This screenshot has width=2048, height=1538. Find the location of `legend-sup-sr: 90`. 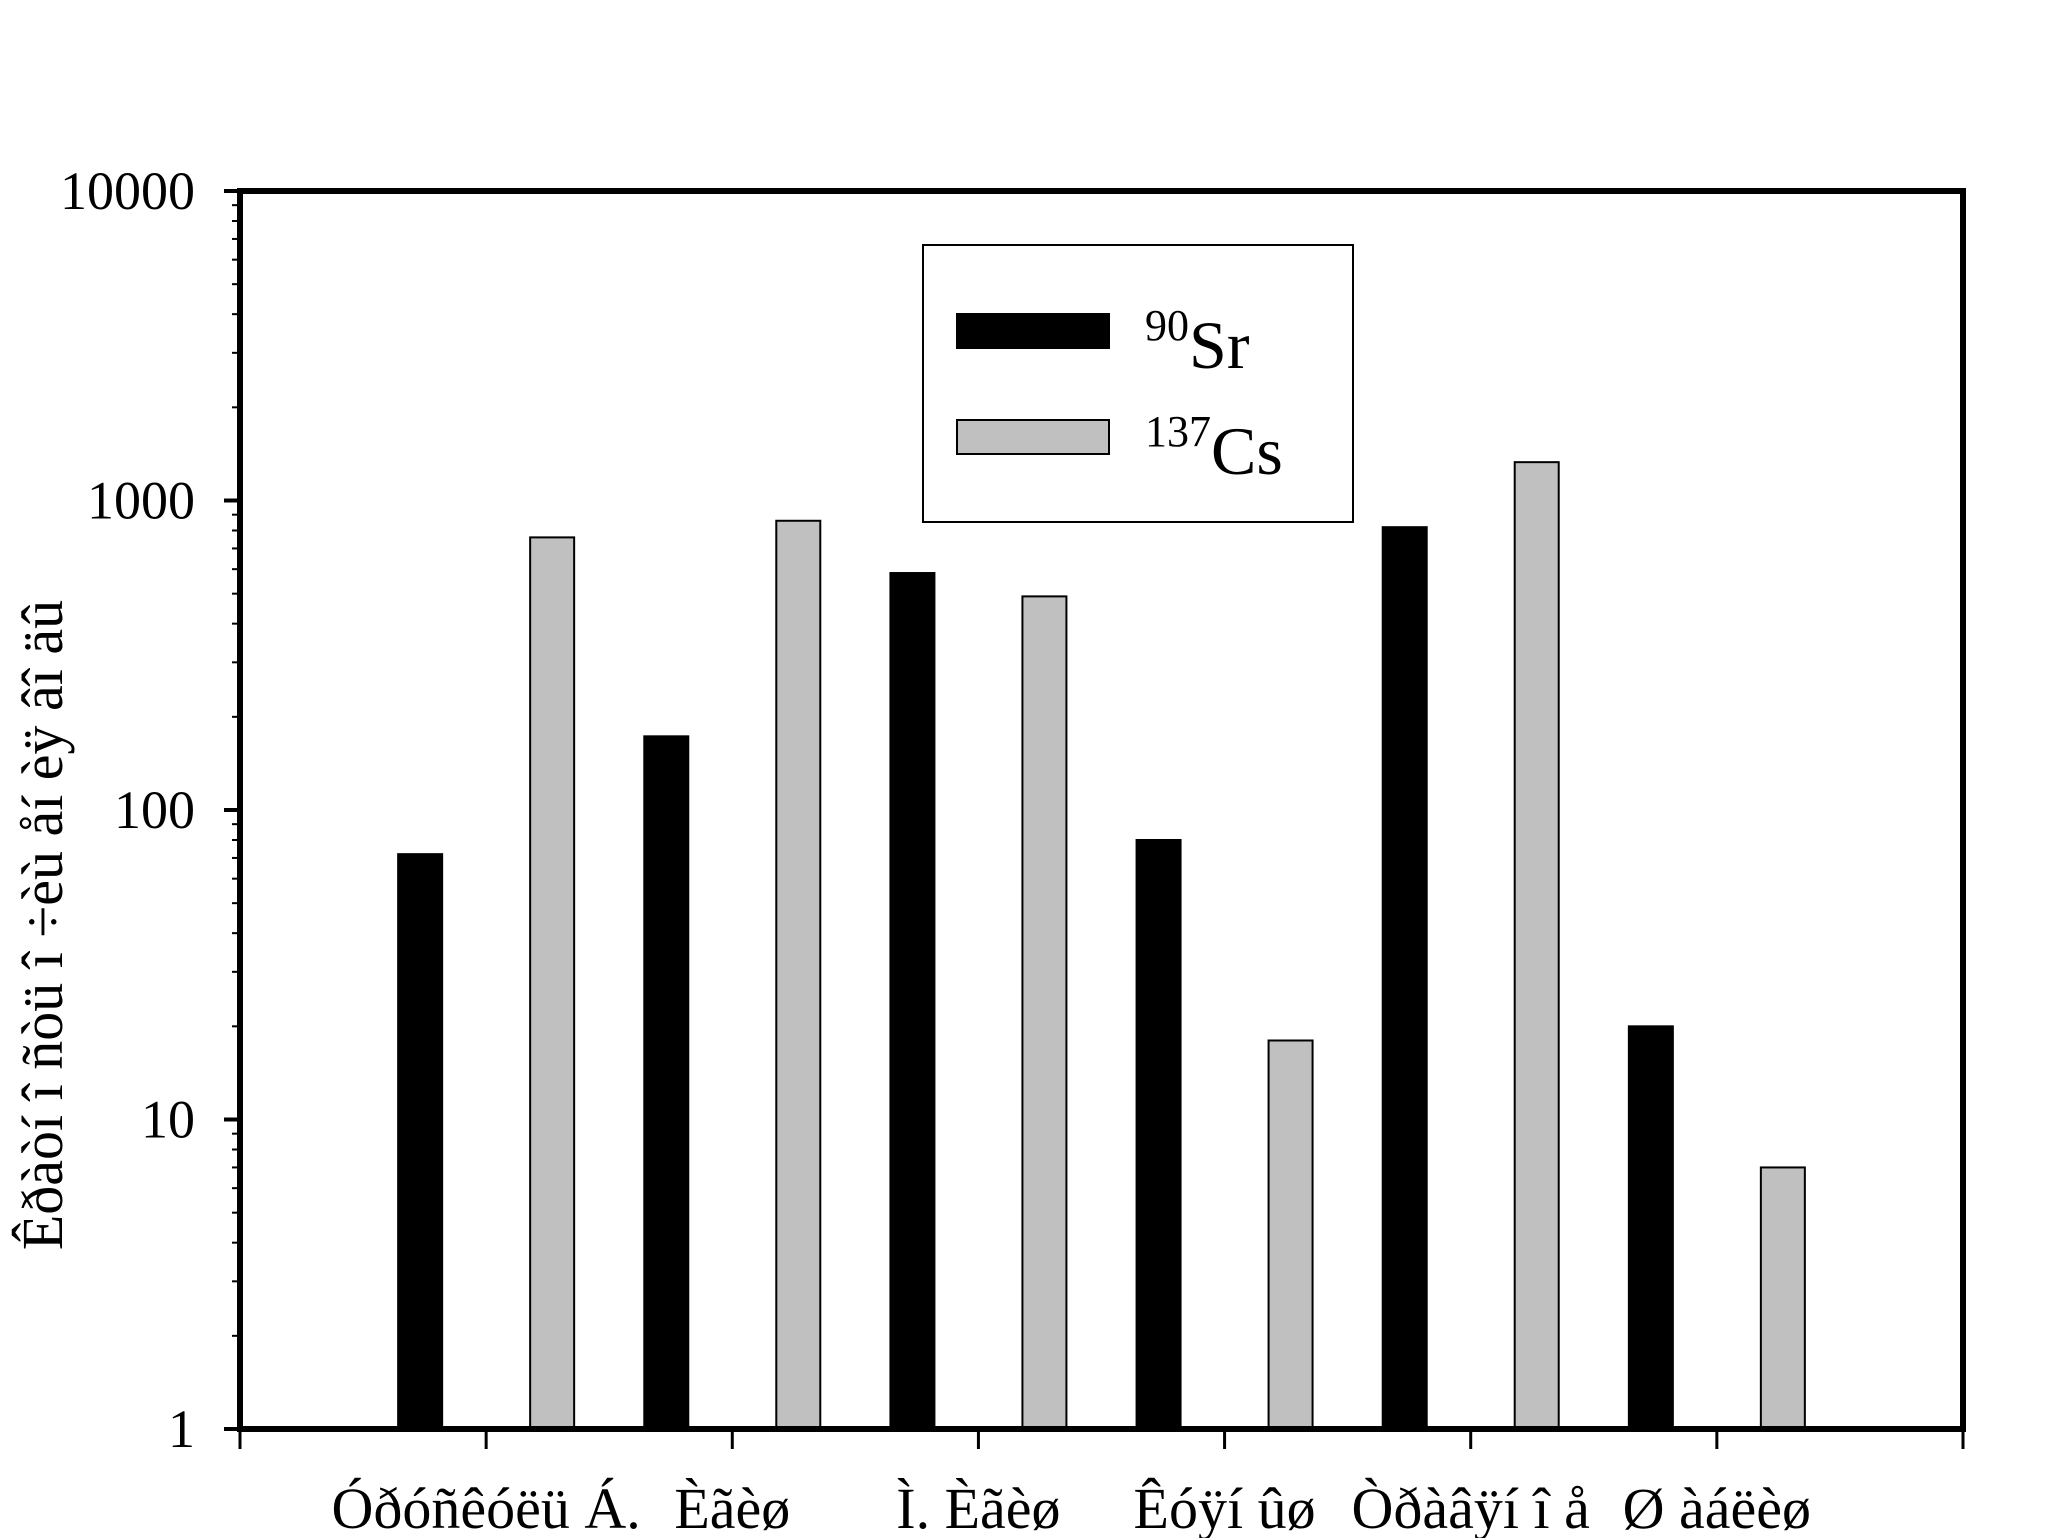

legend-sup-sr: 90 is located at coordinates (1167, 325).